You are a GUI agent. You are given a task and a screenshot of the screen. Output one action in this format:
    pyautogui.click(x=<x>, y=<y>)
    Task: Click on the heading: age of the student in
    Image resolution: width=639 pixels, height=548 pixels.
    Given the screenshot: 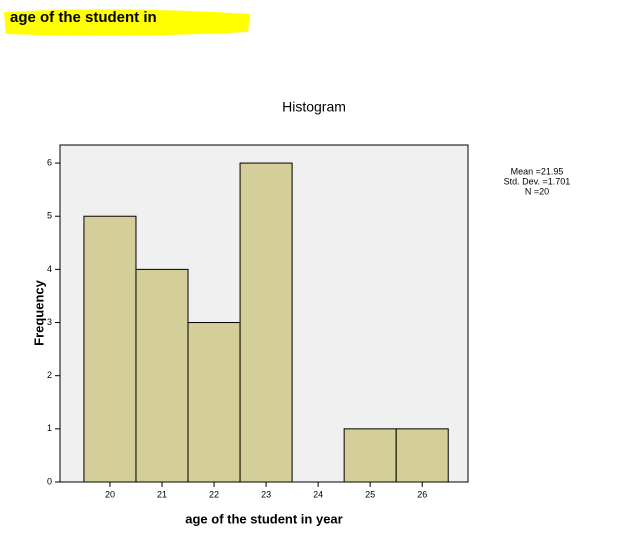 What is the action you would take?
    pyautogui.click(x=83, y=17)
    